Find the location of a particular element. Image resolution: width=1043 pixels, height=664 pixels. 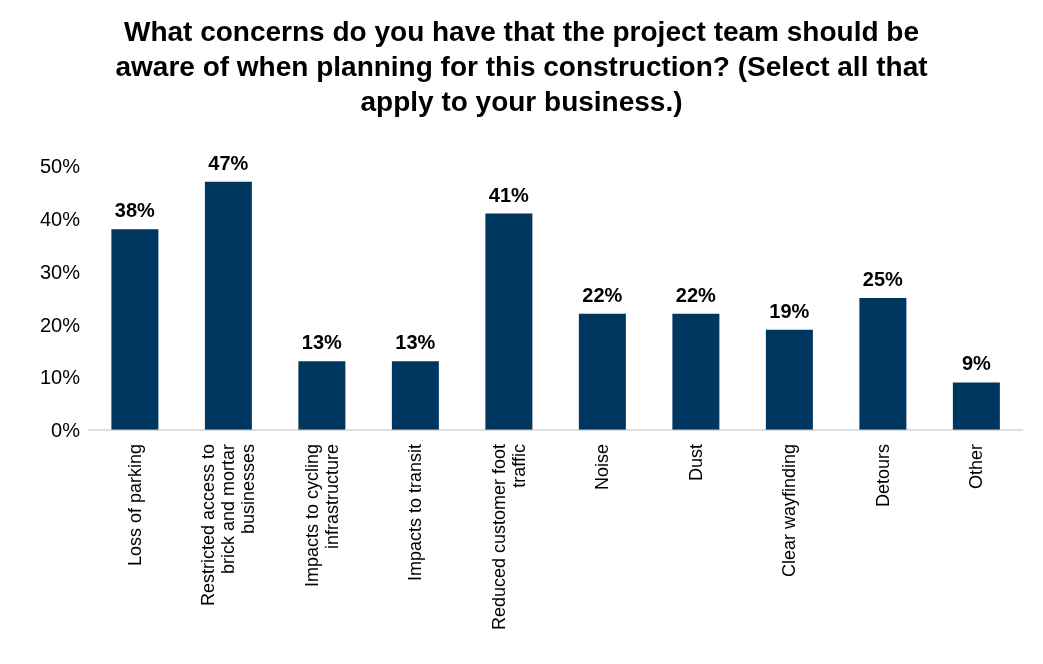

chart-title: What concerns do you have that the project team should be aware of when planning for this construction? (Select all that apply to your business.) is located at coordinates (521, 67).